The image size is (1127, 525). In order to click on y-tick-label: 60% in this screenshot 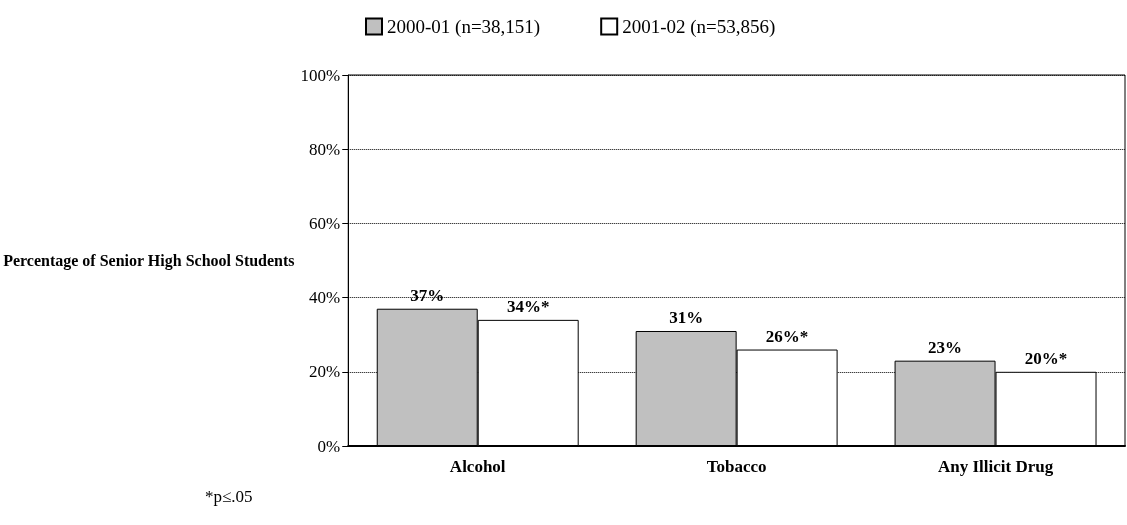, I will do `click(325, 223)`.